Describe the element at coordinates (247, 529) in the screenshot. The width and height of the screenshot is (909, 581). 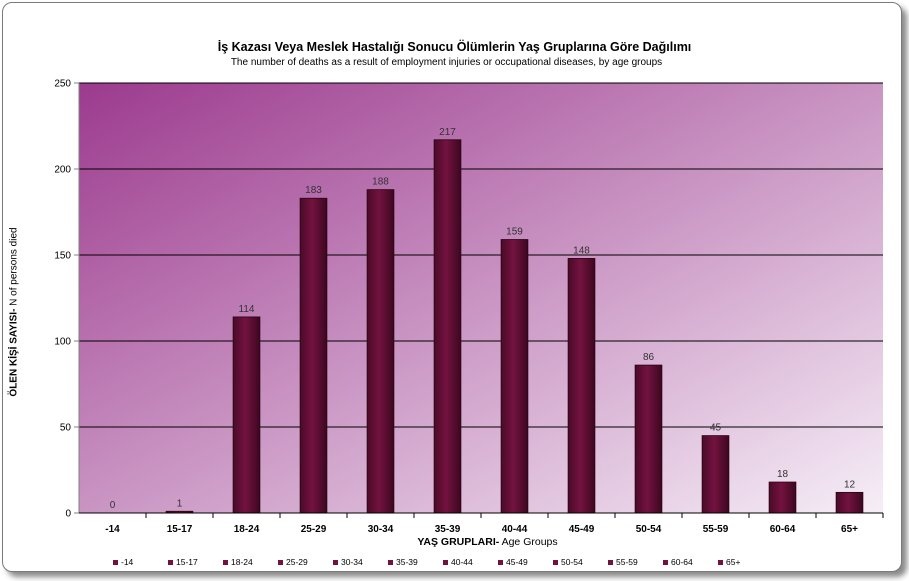
I see `x-tick-label: 18-24` at that location.